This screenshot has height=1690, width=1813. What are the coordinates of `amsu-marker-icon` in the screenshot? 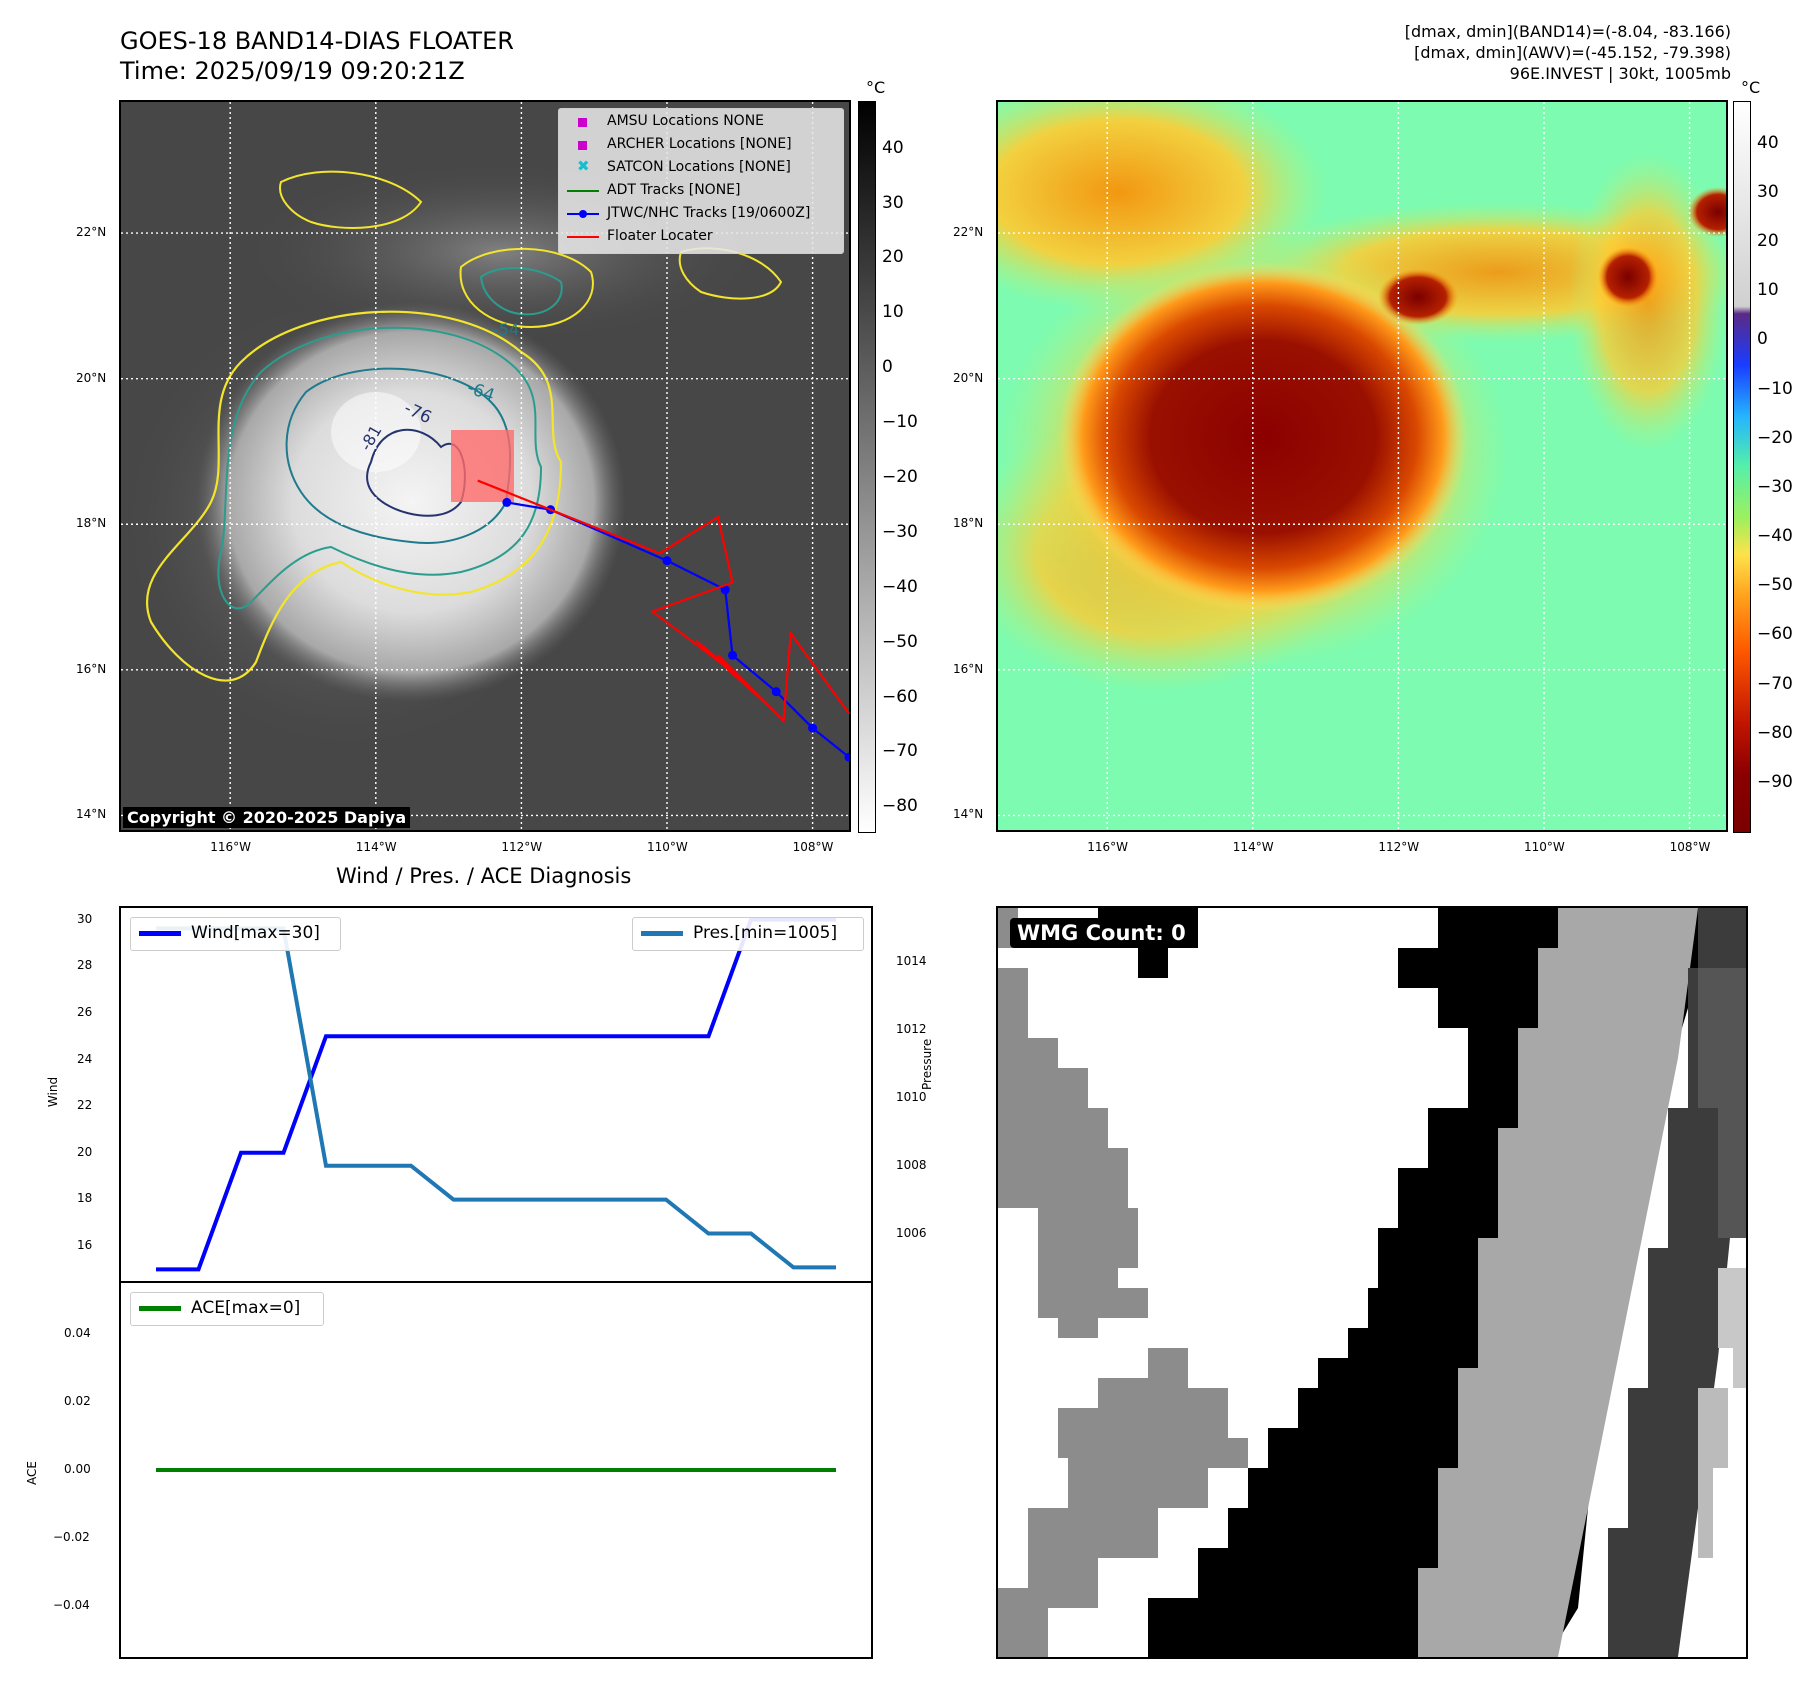 It's located at (582, 122).